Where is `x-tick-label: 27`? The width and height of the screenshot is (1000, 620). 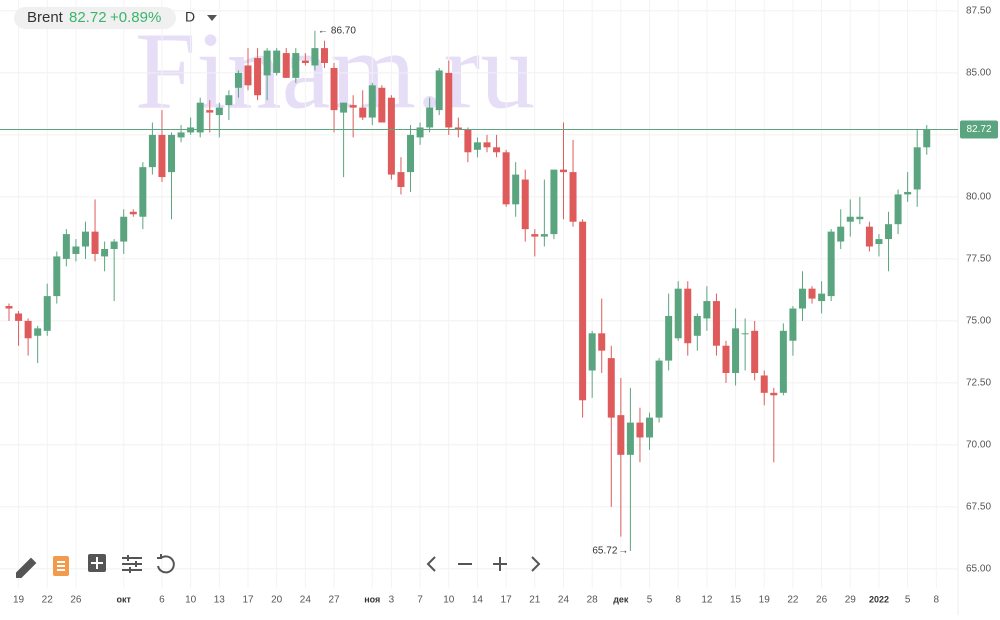 x-tick-label: 27 is located at coordinates (334, 600).